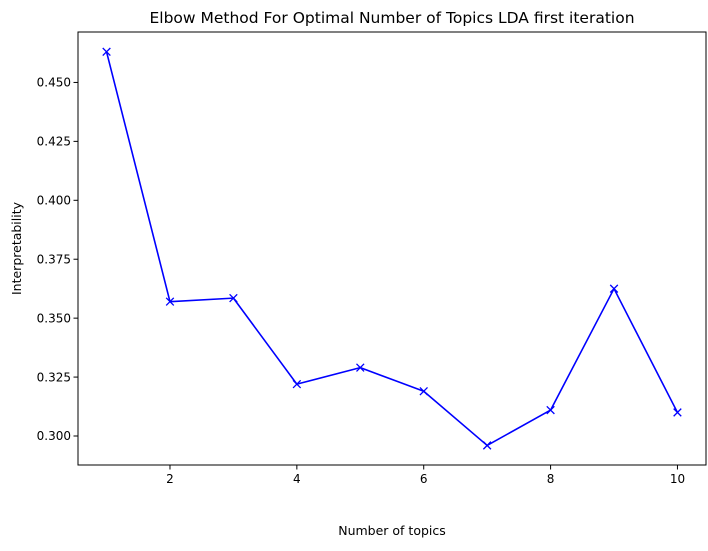 This screenshot has height=551, width=708. What do you see at coordinates (16, 248) in the screenshot?
I see `y-axis-label: Interpretability` at bounding box center [16, 248].